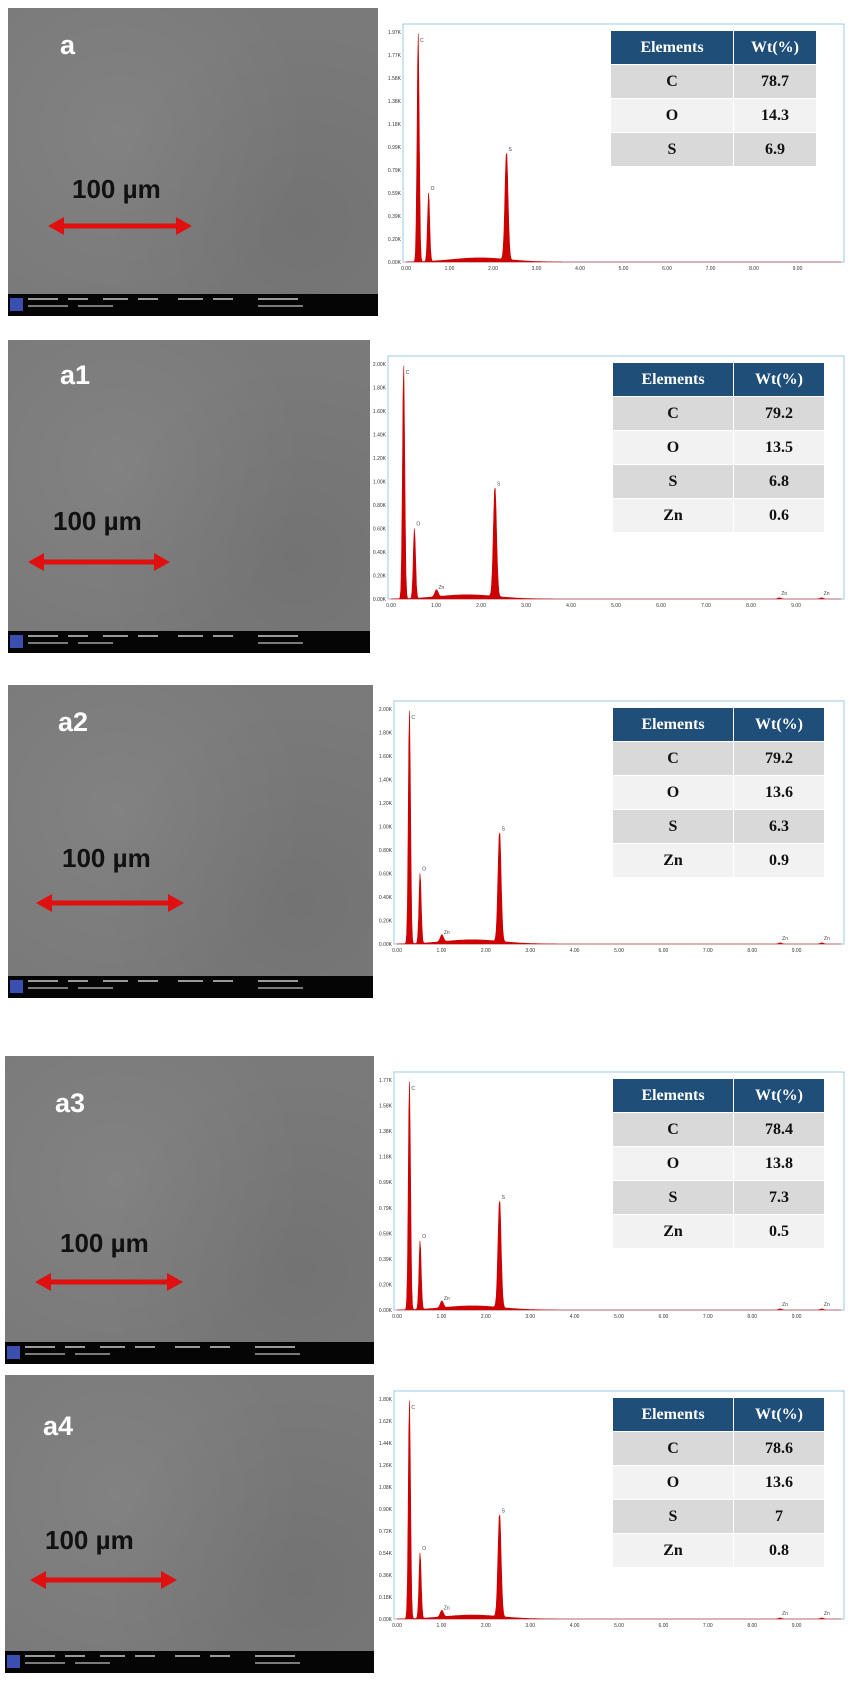 The width and height of the screenshot is (854, 1687). What do you see at coordinates (97, 521) in the screenshot?
I see `scale-bar-label: 100 µm` at bounding box center [97, 521].